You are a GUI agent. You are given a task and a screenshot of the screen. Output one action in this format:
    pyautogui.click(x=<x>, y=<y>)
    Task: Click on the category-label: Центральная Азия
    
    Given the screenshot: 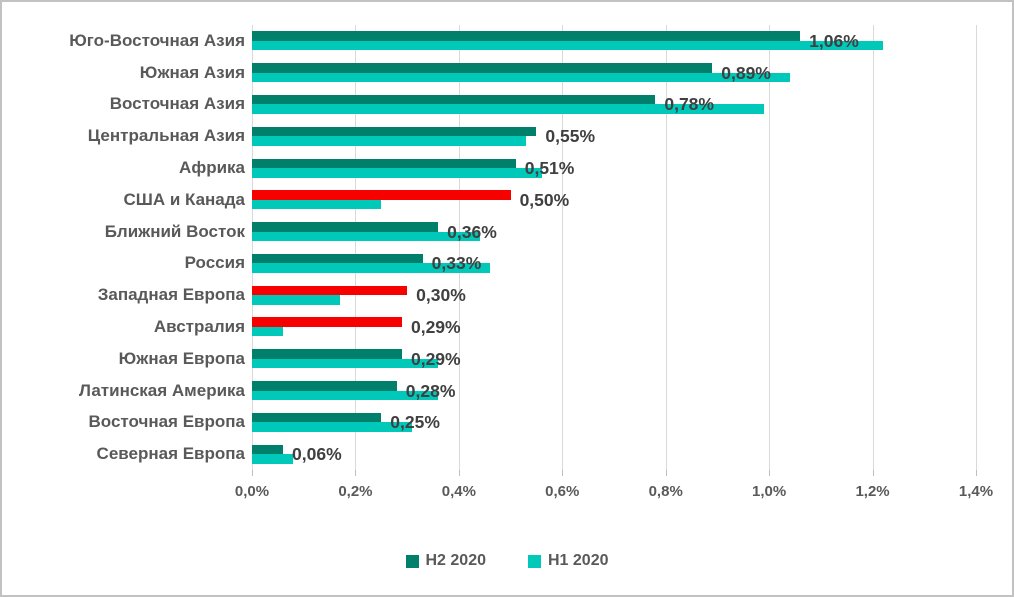 What is the action you would take?
    pyautogui.click(x=166, y=136)
    